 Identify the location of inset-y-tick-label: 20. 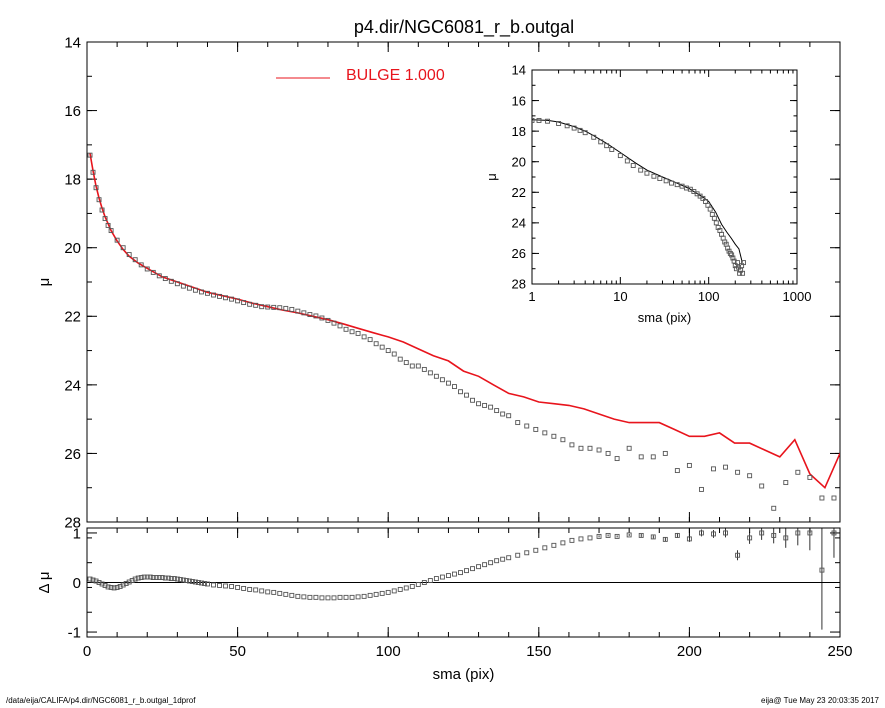
(519, 161).